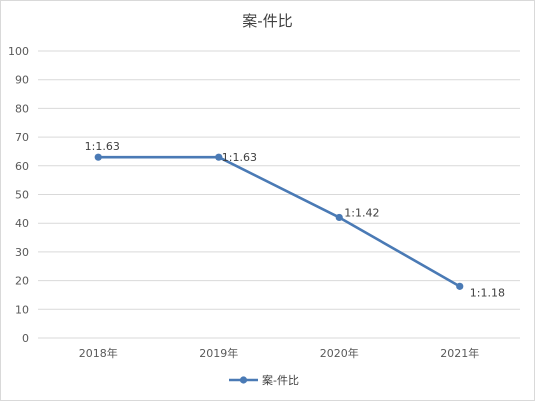 The height and width of the screenshot is (401, 535). Describe the element at coordinates (487, 292) in the screenshot. I see `data-label: 1:1.18` at that location.